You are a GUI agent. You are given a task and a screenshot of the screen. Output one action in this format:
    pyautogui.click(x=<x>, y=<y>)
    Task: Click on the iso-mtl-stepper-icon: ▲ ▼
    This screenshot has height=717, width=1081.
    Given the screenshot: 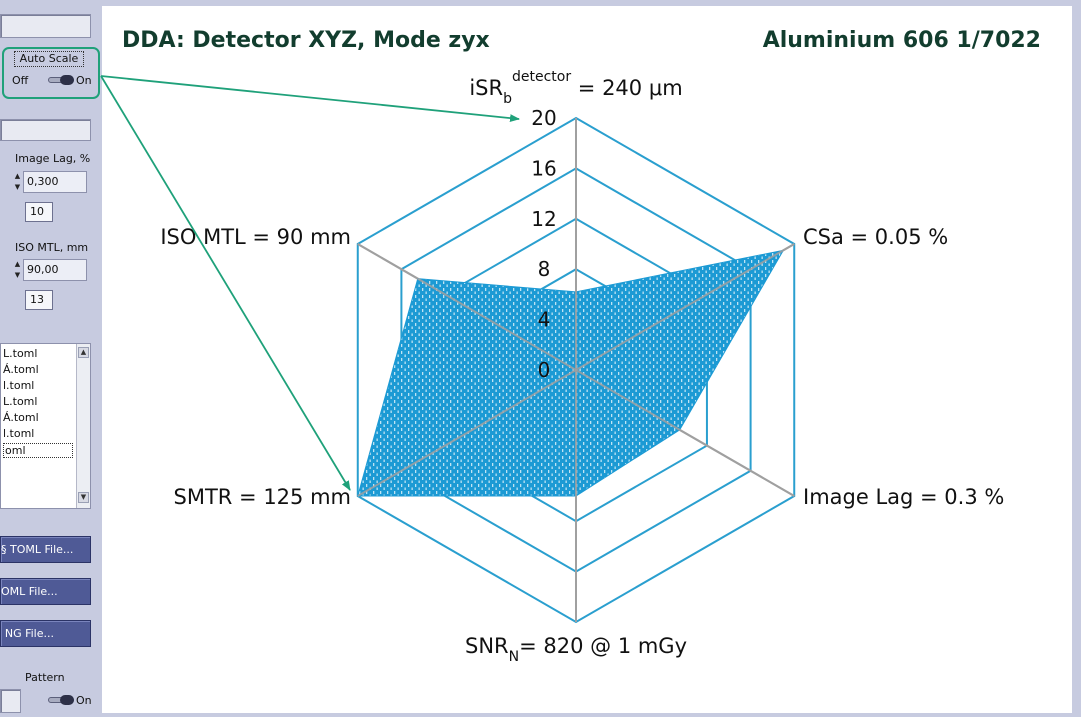 What is the action you would take?
    pyautogui.click(x=17, y=269)
    